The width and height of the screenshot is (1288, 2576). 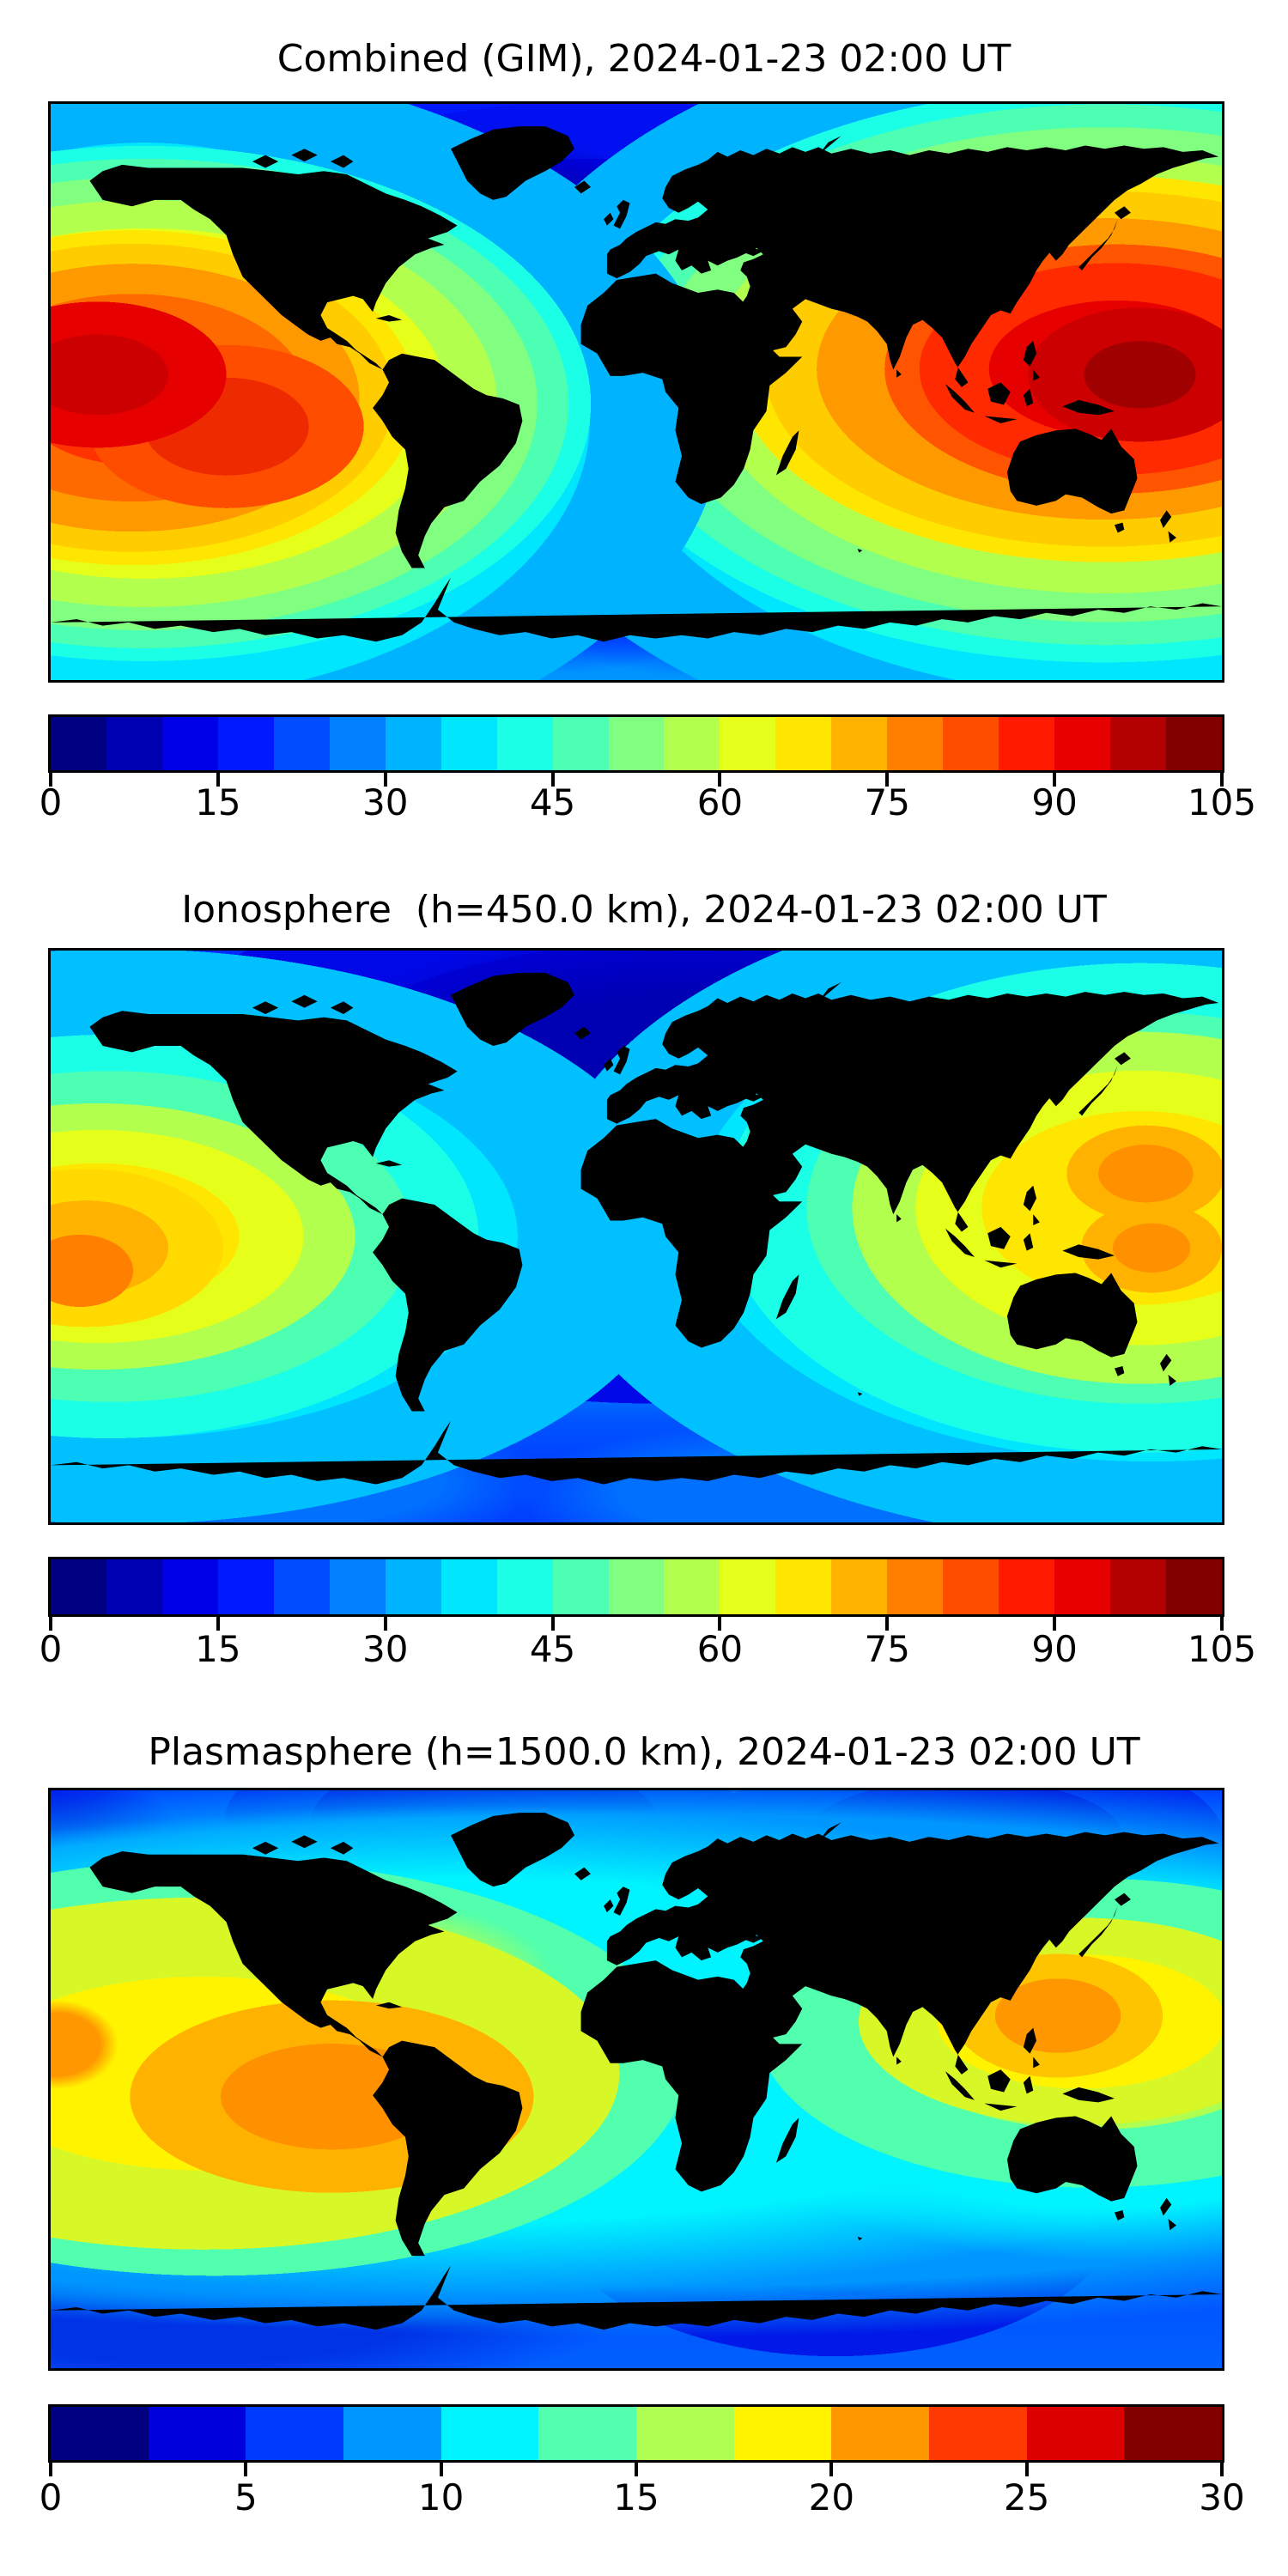 I want to click on panel2-colorbar-ticks, so click(x=636, y=1624).